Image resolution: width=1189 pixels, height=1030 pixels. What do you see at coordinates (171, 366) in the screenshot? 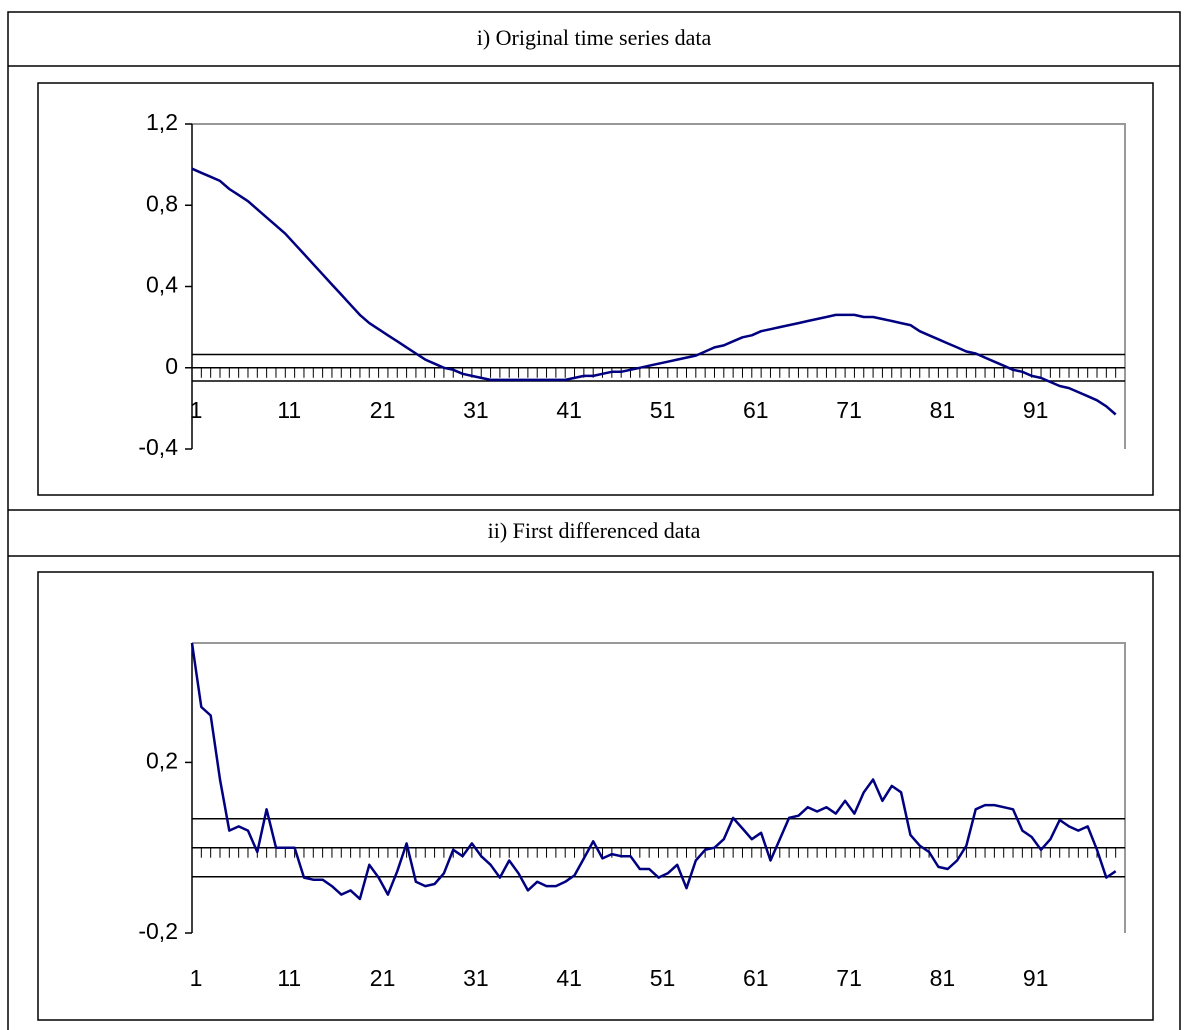
I see `y-tick-label: 0` at bounding box center [171, 366].